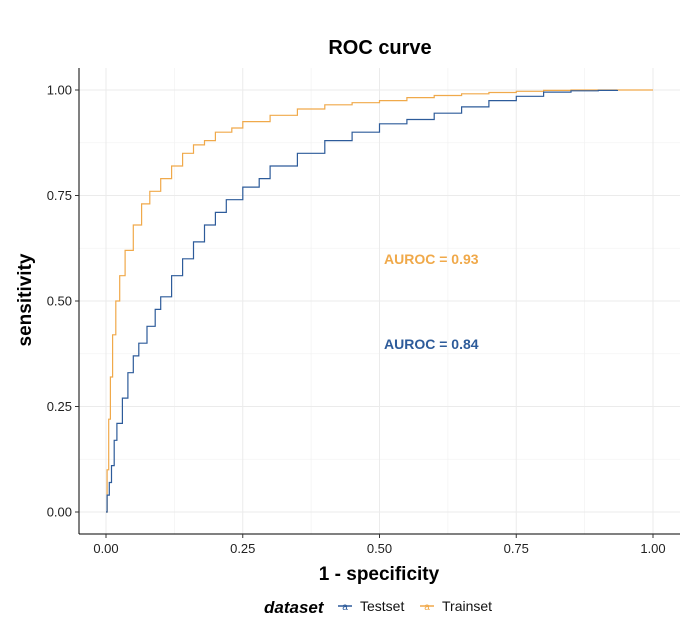  I want to click on legend-key-glyph-trainset: a, so click(427, 607).